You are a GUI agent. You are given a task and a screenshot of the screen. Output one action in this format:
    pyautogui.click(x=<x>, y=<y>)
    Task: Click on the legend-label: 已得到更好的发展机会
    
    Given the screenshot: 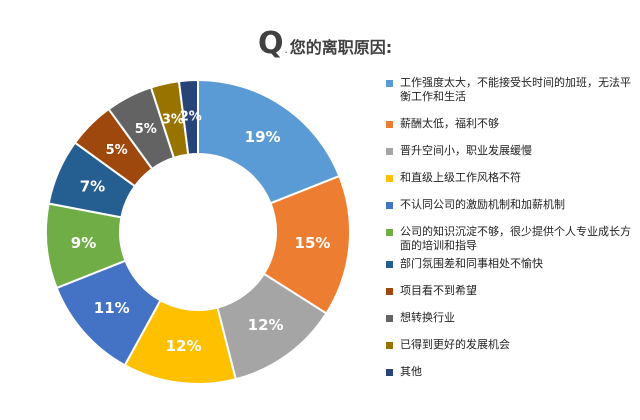 What is the action you would take?
    pyautogui.click(x=455, y=344)
    